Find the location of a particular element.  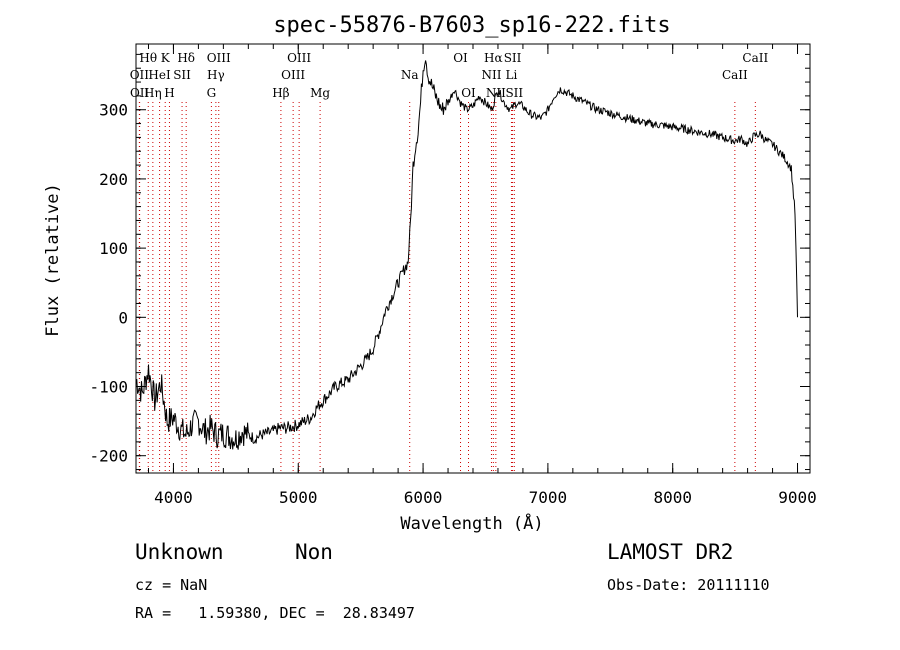

y-axis-label: Flux (relative) is located at coordinates (53, 260).